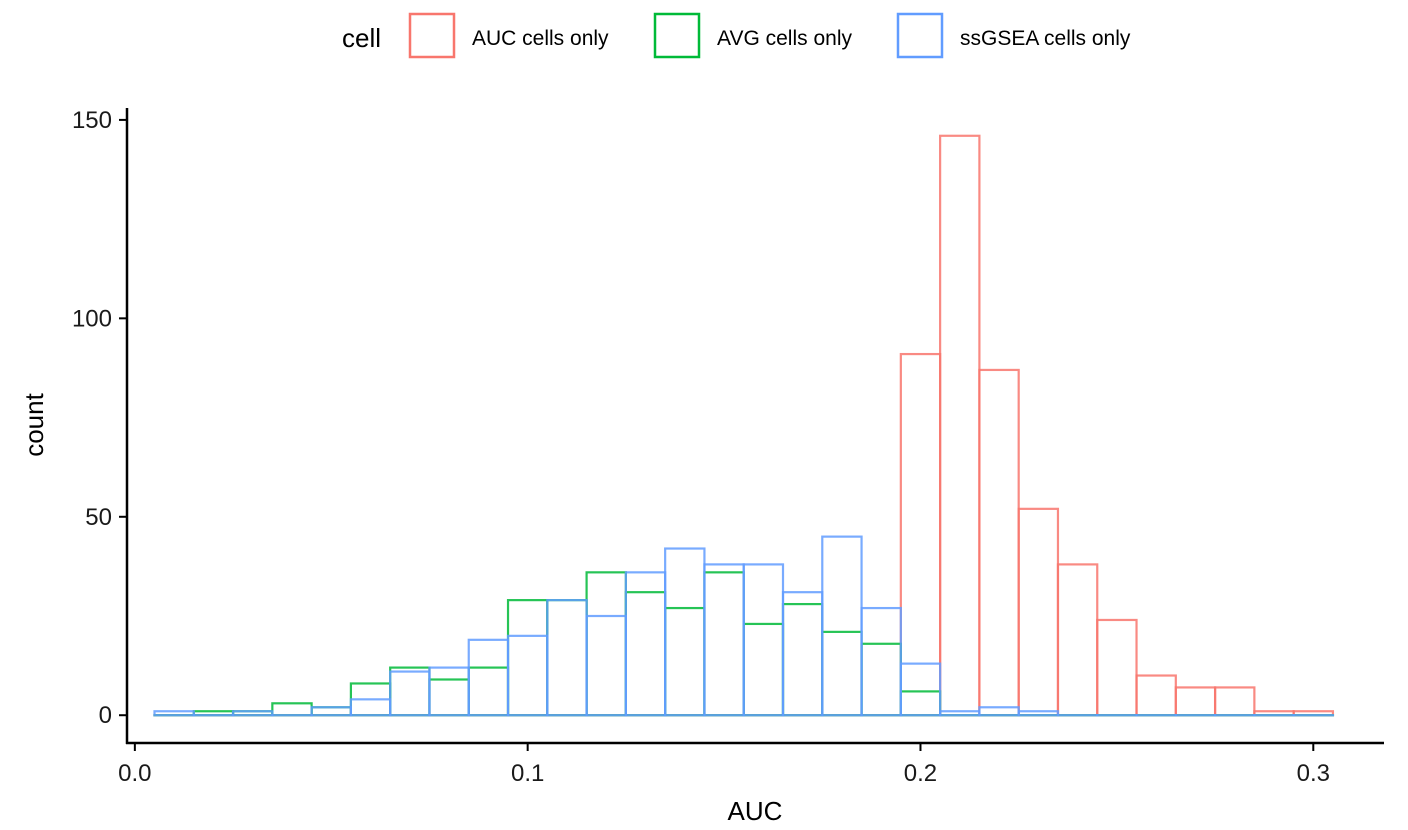 The width and height of the screenshot is (1408, 830). I want to click on y-axis-title: count, so click(34, 424).